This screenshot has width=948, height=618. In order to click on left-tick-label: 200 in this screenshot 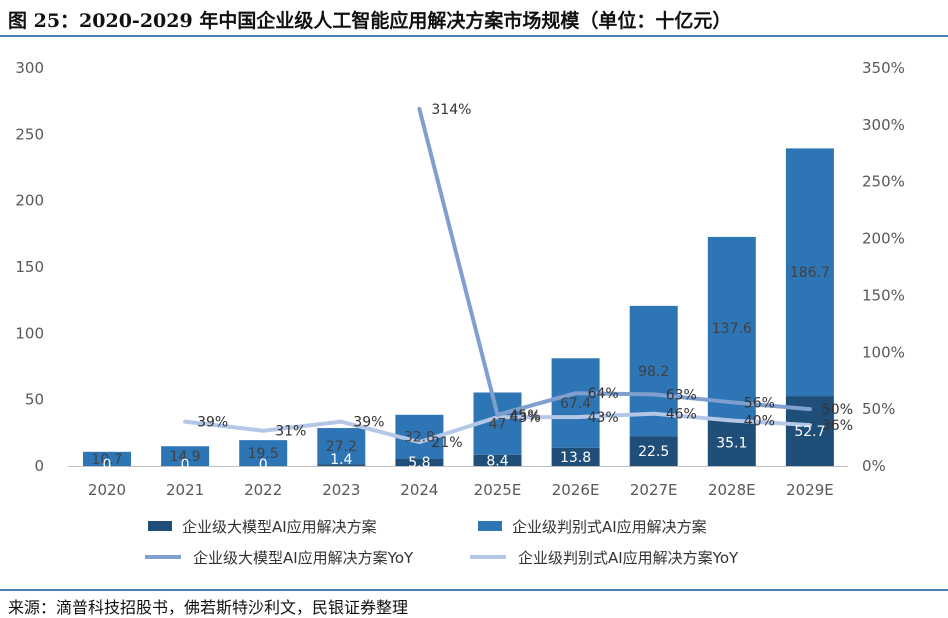, I will do `click(29, 201)`.